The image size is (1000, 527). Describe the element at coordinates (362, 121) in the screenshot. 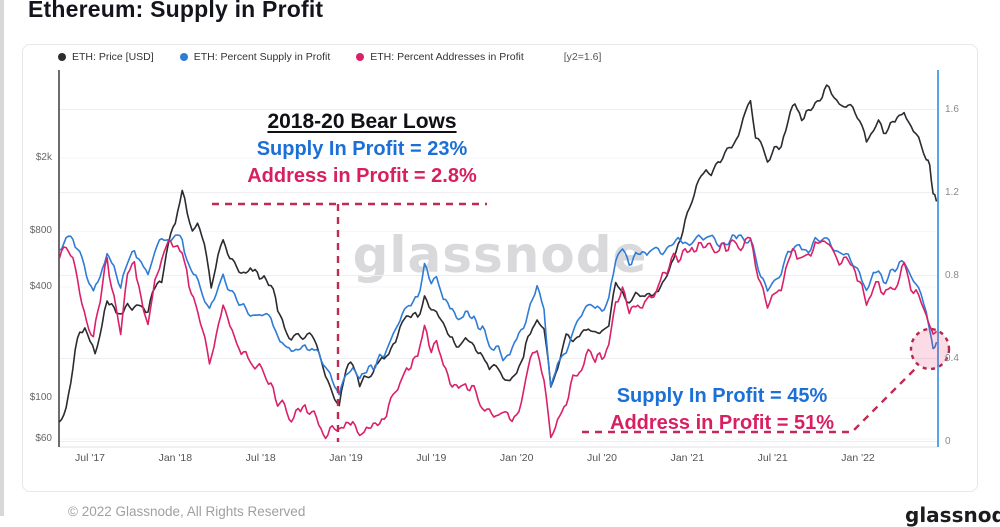

I see `annotation-bear-lows-title: 2018-20 Bear Lows` at that location.